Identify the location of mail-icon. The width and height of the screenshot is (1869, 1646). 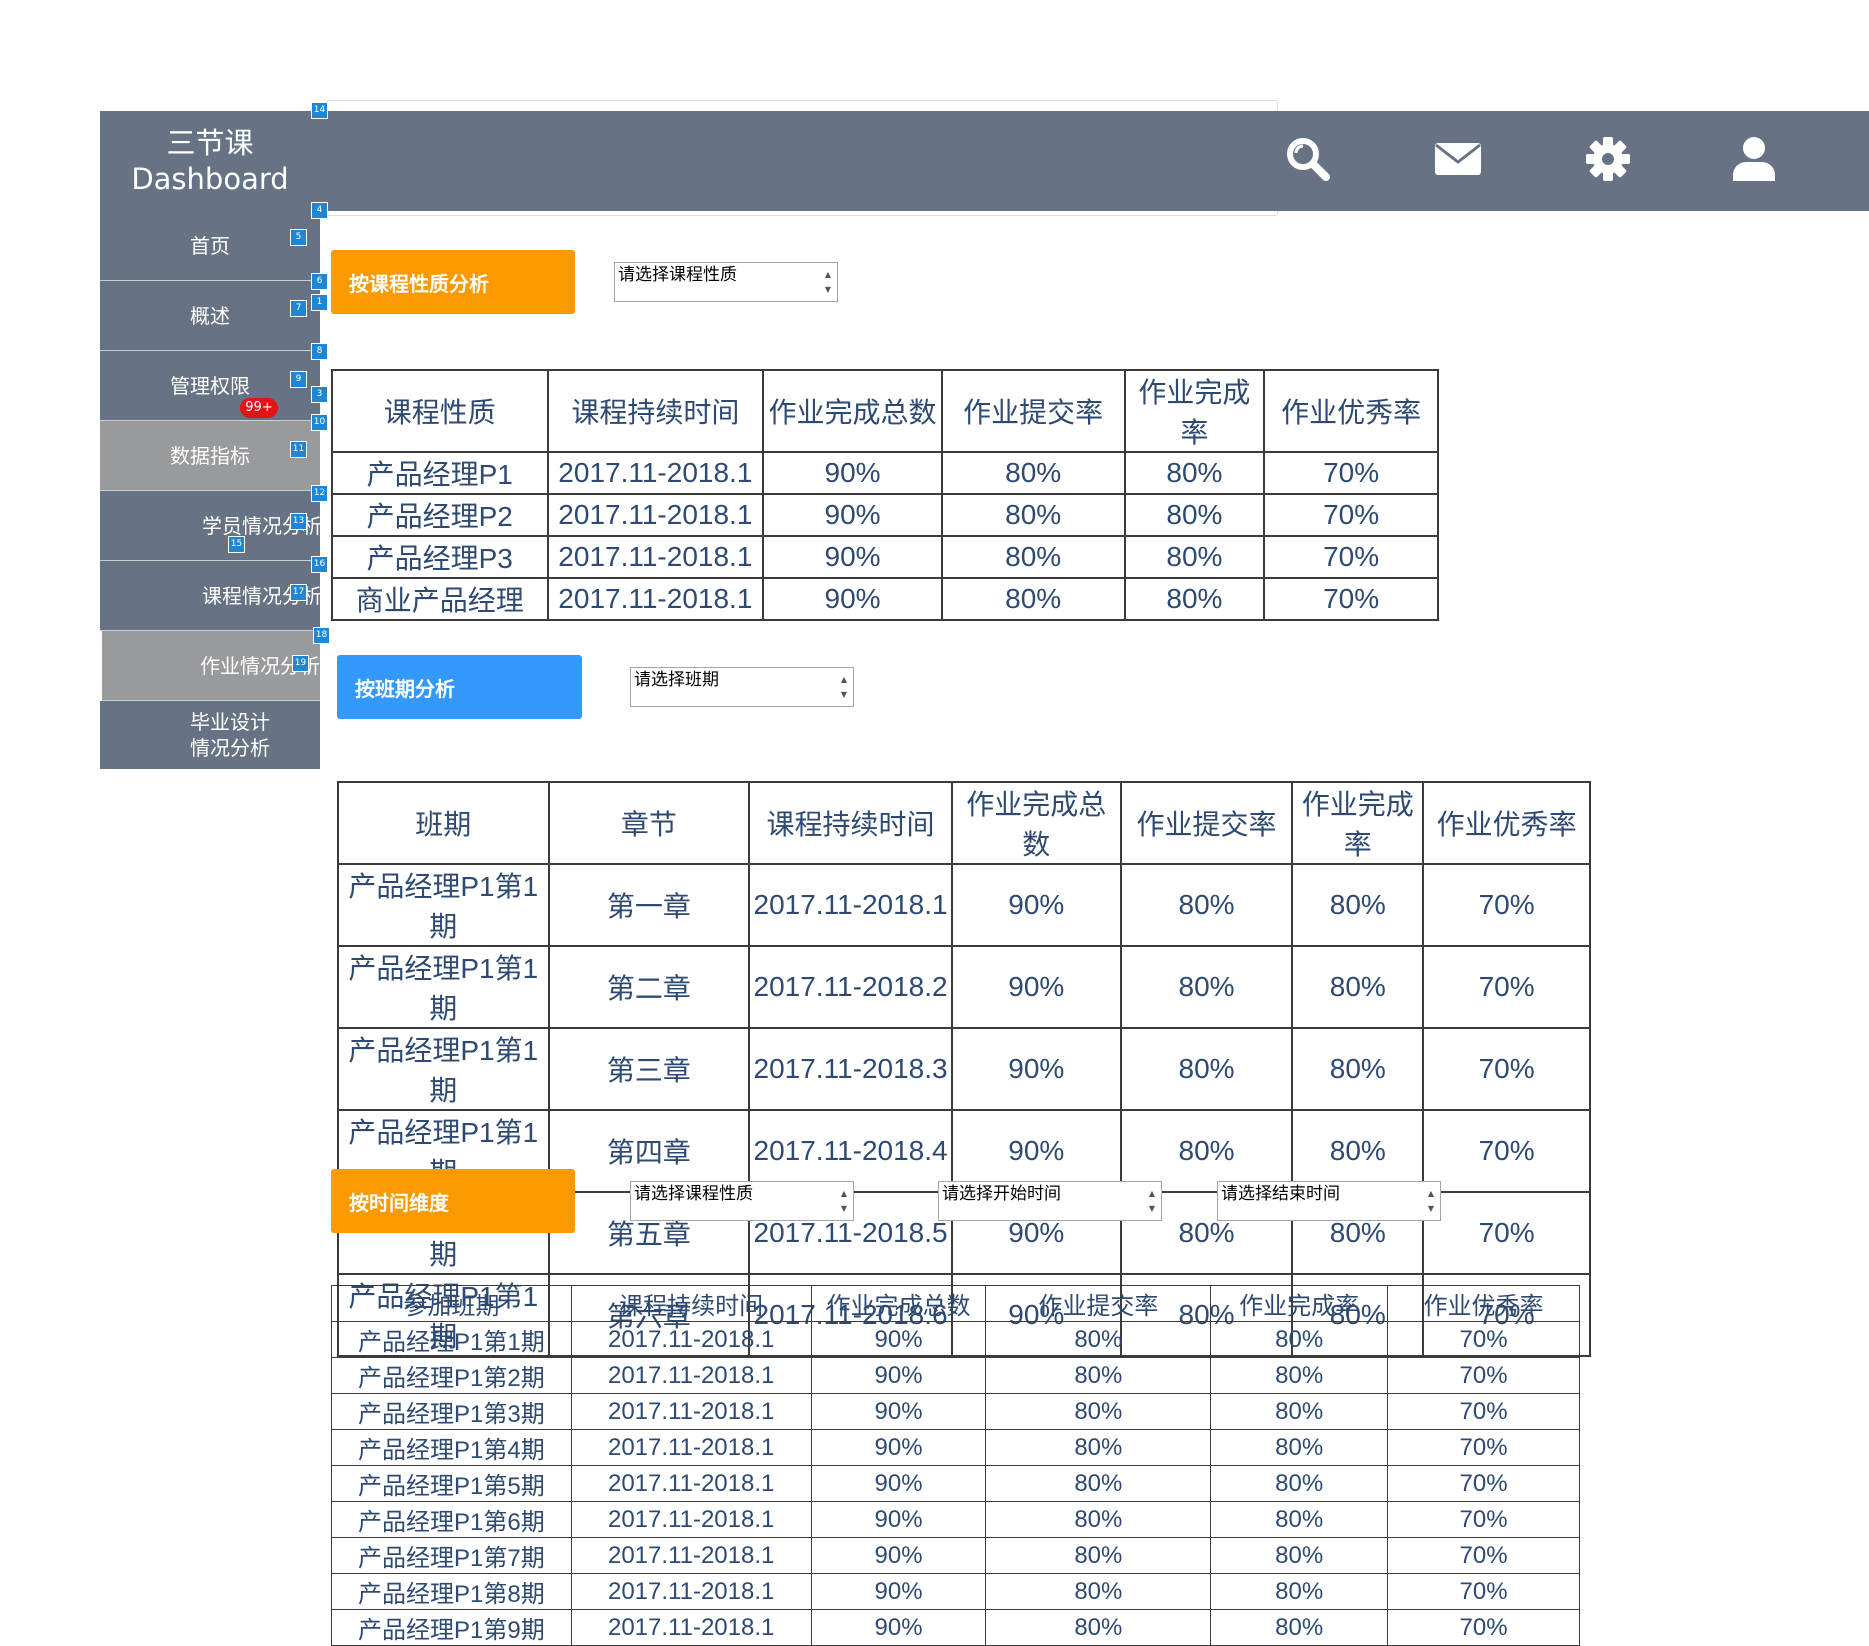
(1458, 159).